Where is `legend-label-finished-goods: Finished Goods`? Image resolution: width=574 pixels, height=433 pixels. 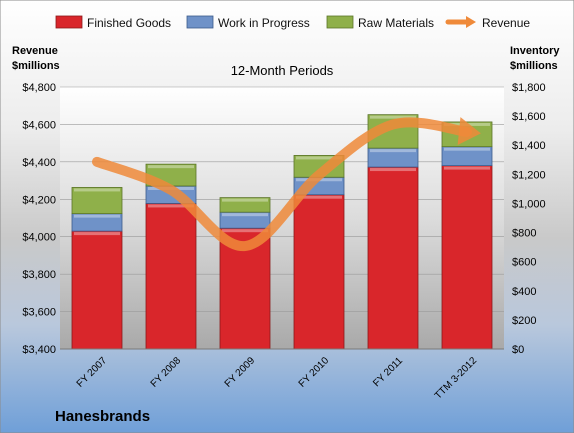
legend-label-finished-goods: Finished Goods is located at coordinates (129, 23).